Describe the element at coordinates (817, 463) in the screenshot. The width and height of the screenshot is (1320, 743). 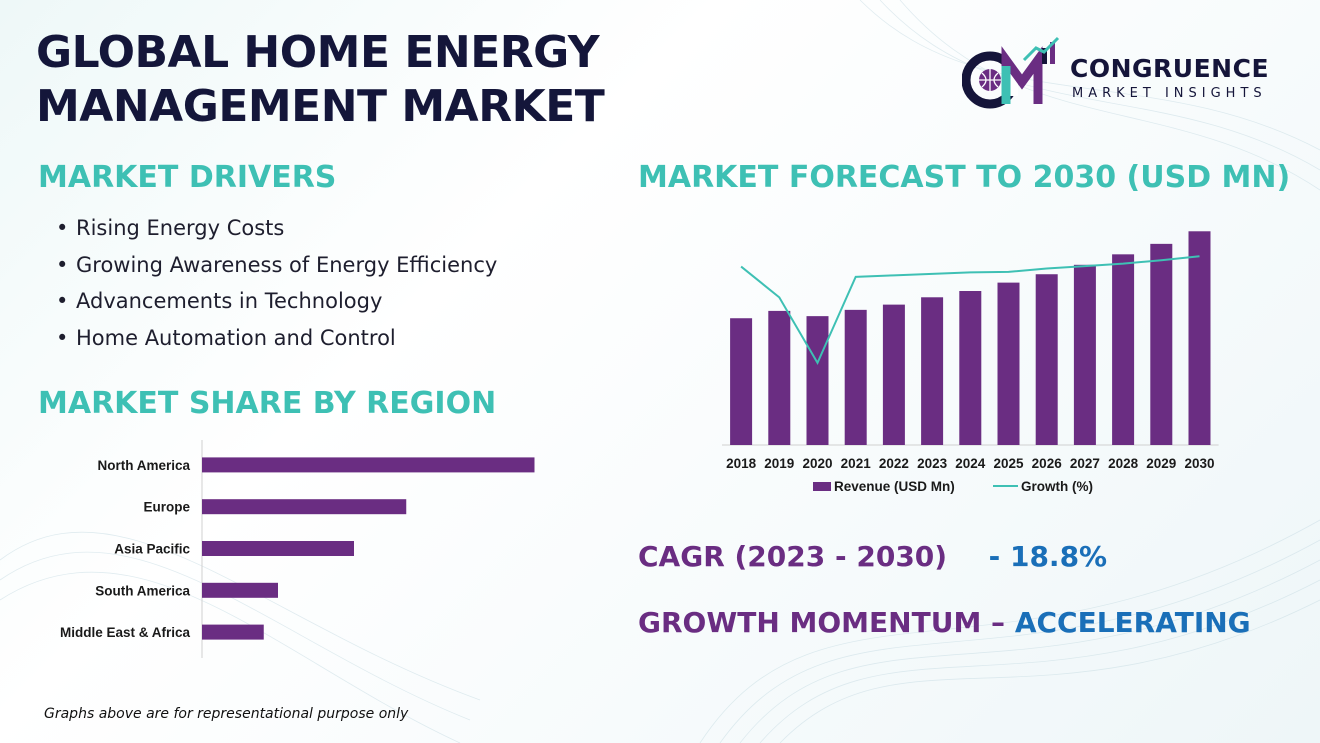
I see `year-tick-label: 2020` at that location.